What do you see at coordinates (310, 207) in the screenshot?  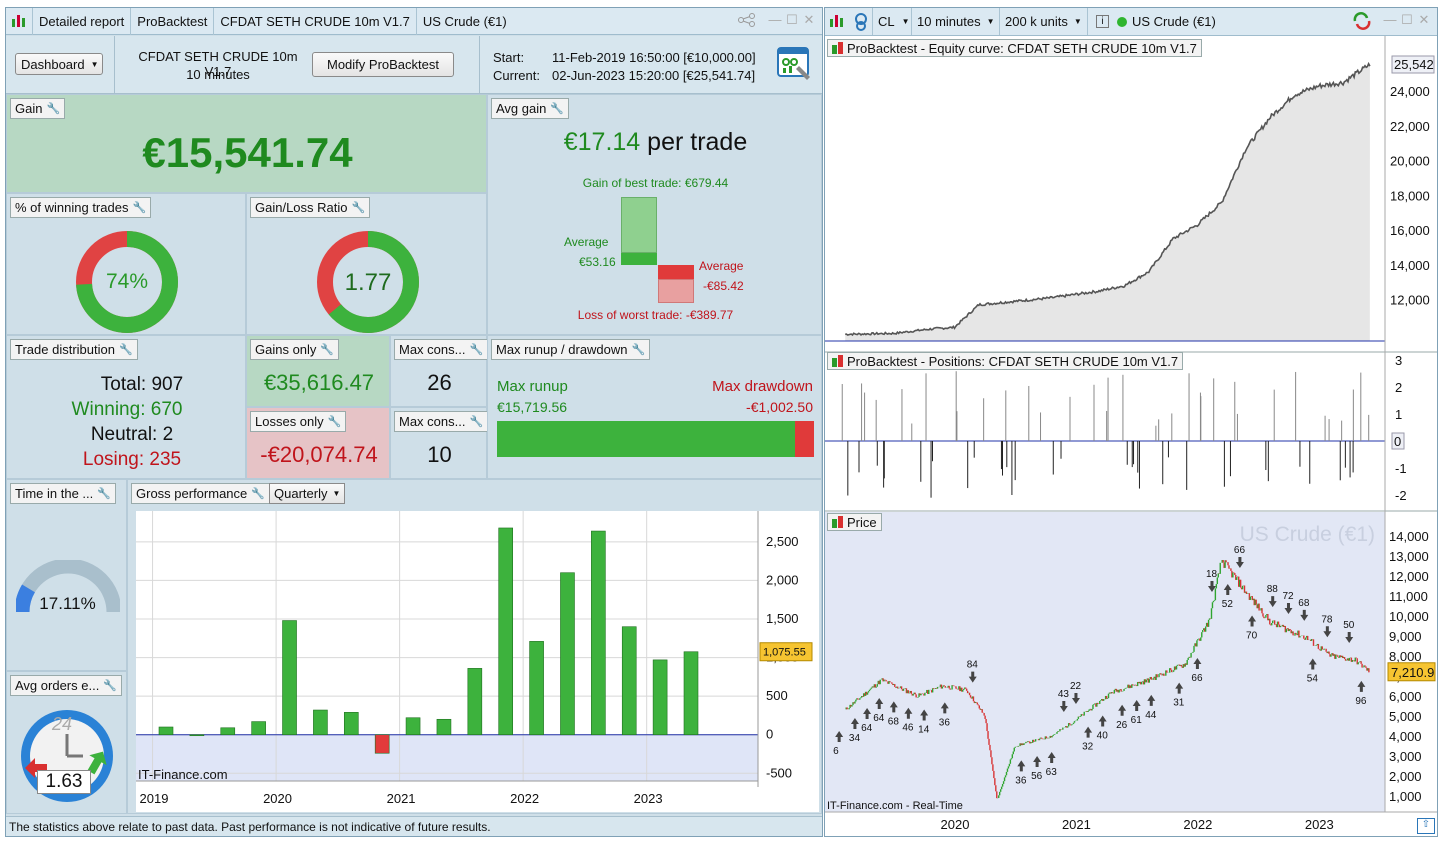 I see `gain-loss-title: Gain/Loss Ratio 🔧` at bounding box center [310, 207].